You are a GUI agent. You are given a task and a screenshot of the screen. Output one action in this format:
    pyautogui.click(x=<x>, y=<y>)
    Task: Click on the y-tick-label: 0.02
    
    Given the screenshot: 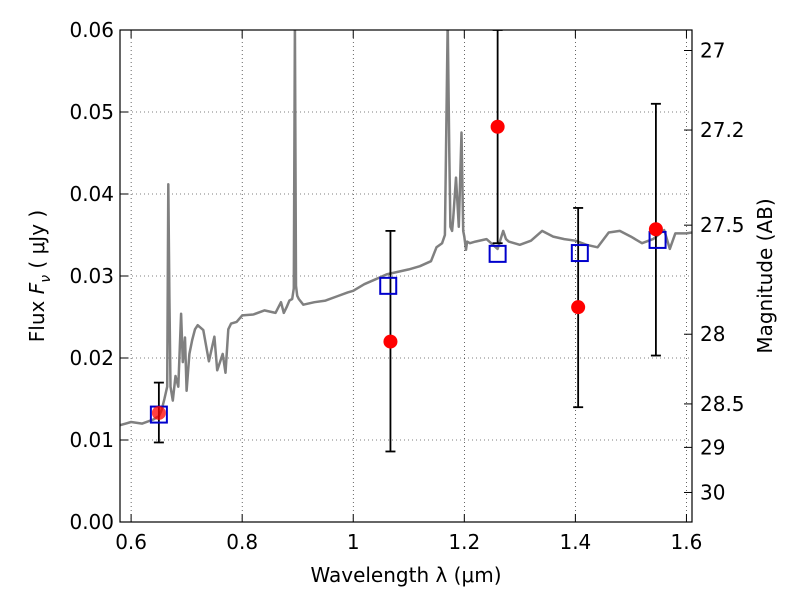 What is the action you would take?
    pyautogui.click(x=91, y=358)
    